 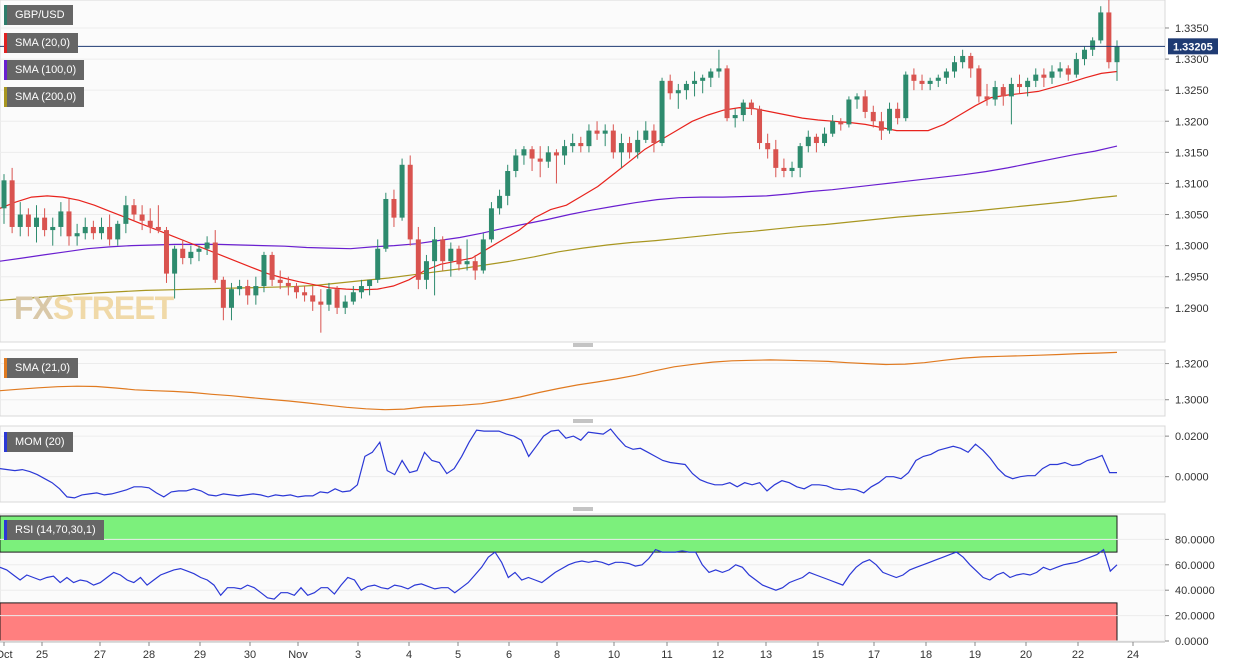 What do you see at coordinates (1195, 617) in the screenshot?
I see `y-tick-label: 20.0000` at bounding box center [1195, 617].